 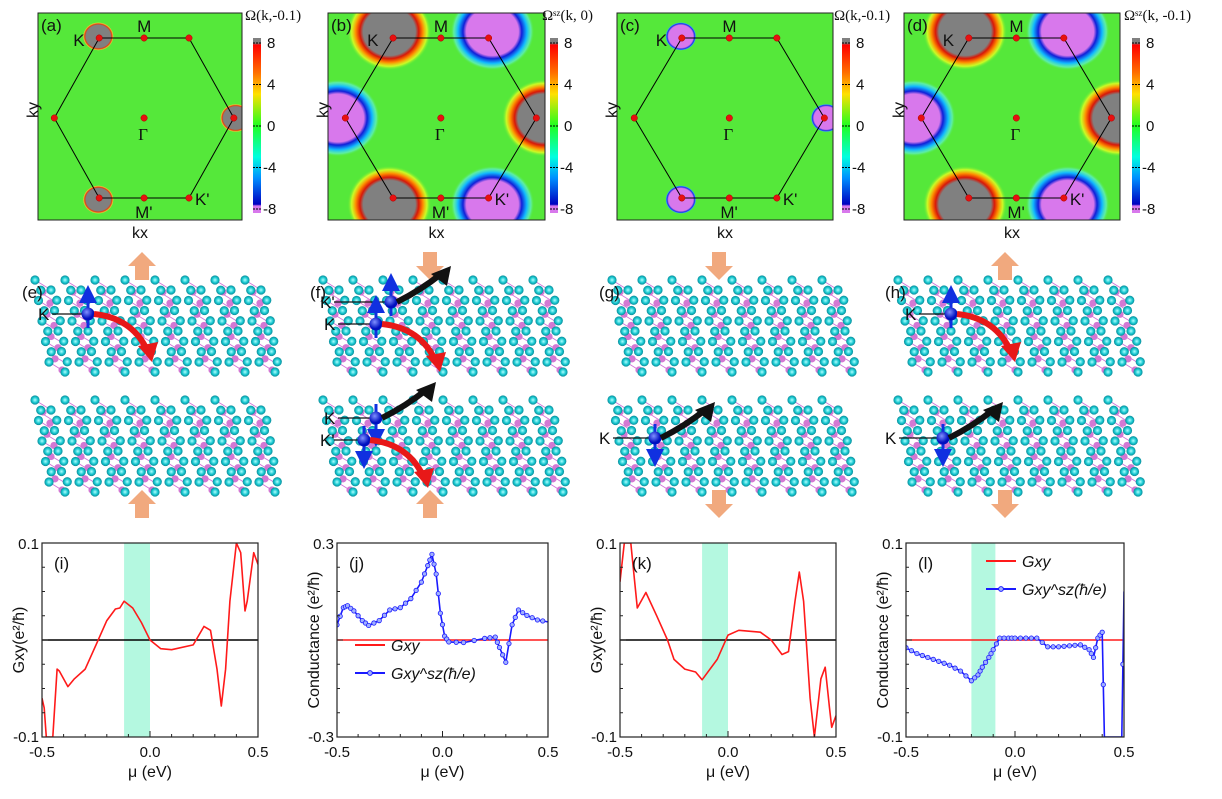 I want to click on electron, so click(x=88, y=314).